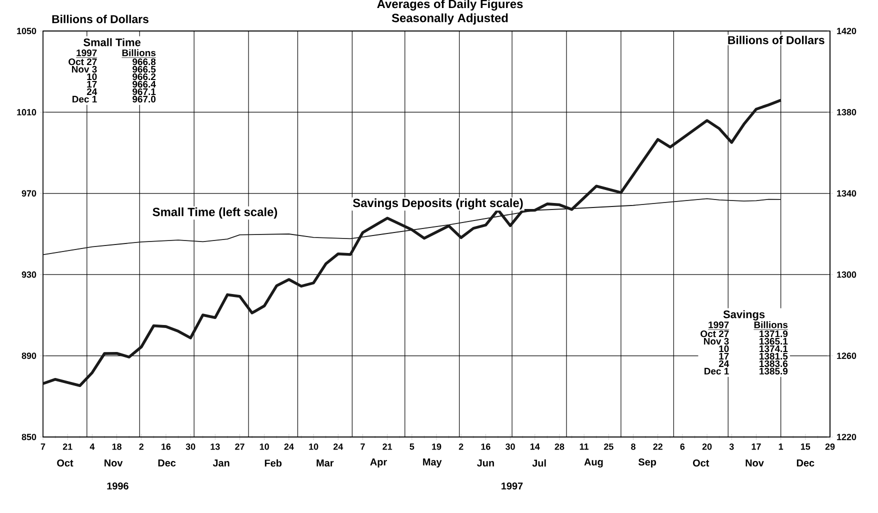 Image resolution: width=878 pixels, height=513 pixels. I want to click on y2-tick-label: 1340, so click(846, 193).